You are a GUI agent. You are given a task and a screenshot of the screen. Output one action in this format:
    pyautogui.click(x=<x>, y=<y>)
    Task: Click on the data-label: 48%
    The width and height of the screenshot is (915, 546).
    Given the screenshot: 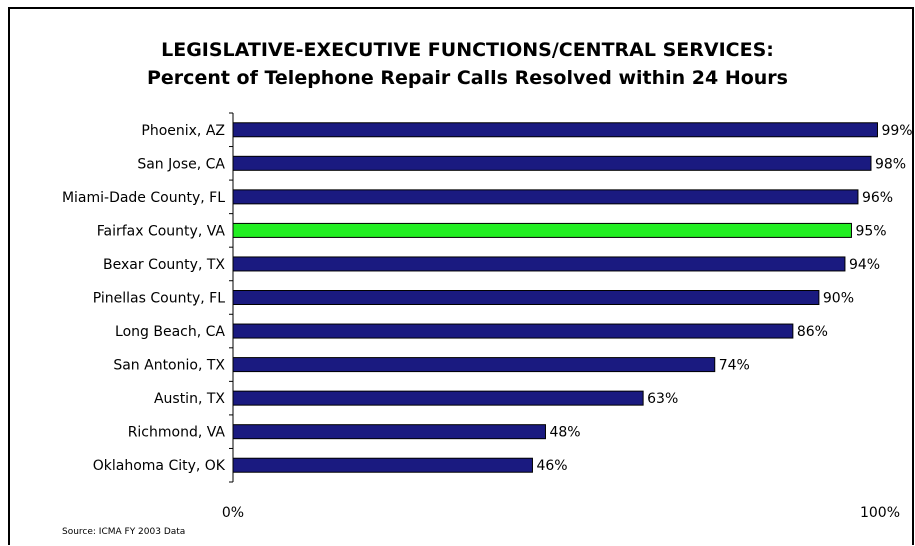 What is the action you would take?
    pyautogui.click(x=564, y=433)
    